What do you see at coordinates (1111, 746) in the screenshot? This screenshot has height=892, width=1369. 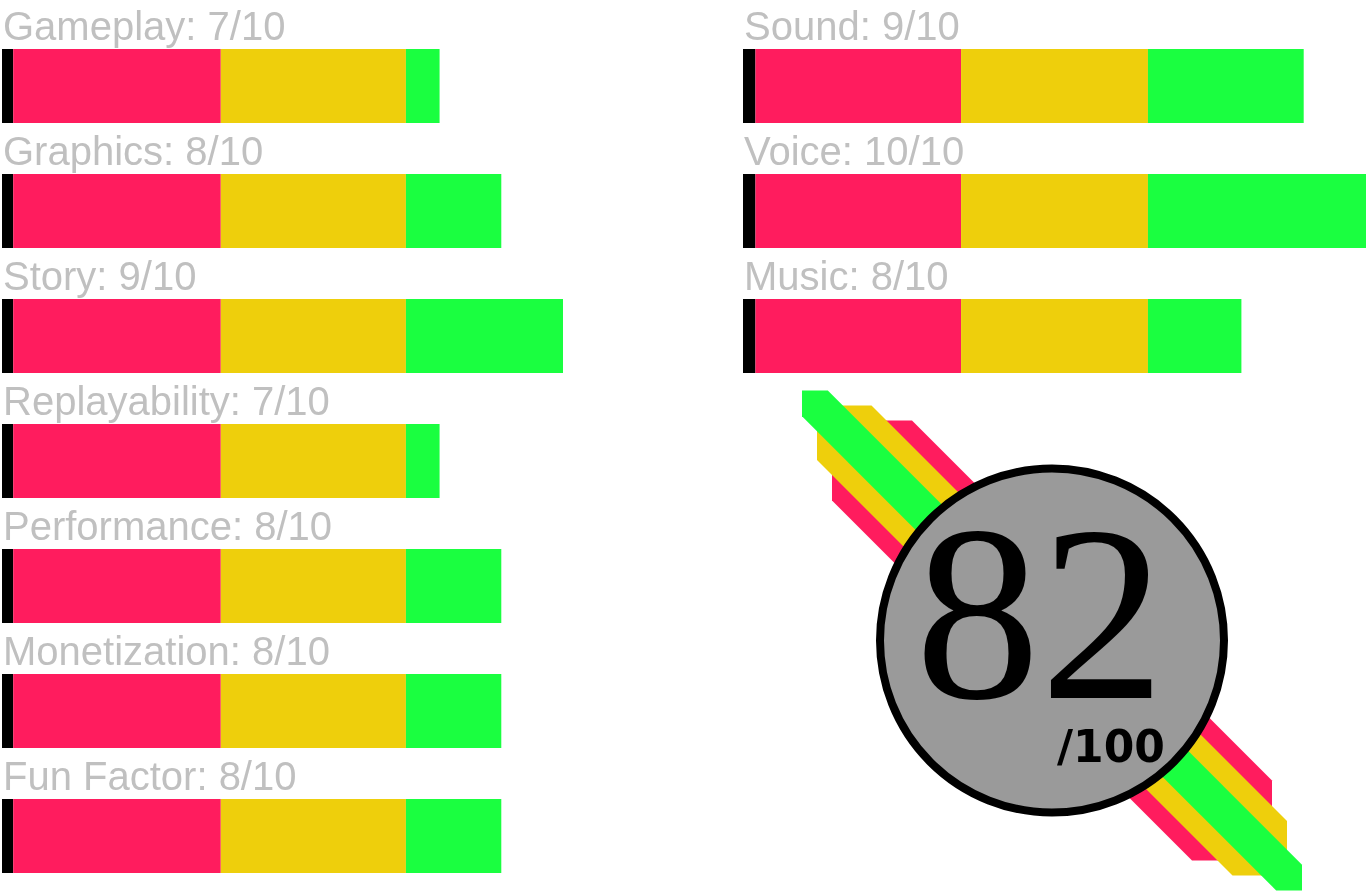 I see `text: /100` at bounding box center [1111, 746].